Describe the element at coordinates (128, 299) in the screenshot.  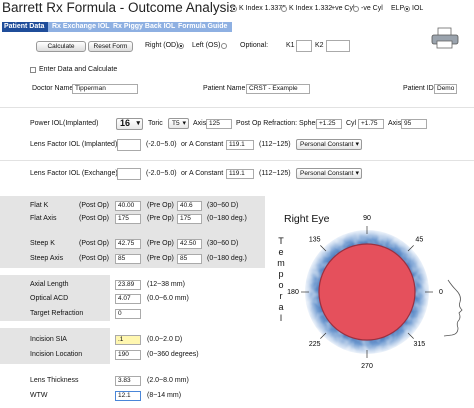
I see `value-input: 4.07` at that location.